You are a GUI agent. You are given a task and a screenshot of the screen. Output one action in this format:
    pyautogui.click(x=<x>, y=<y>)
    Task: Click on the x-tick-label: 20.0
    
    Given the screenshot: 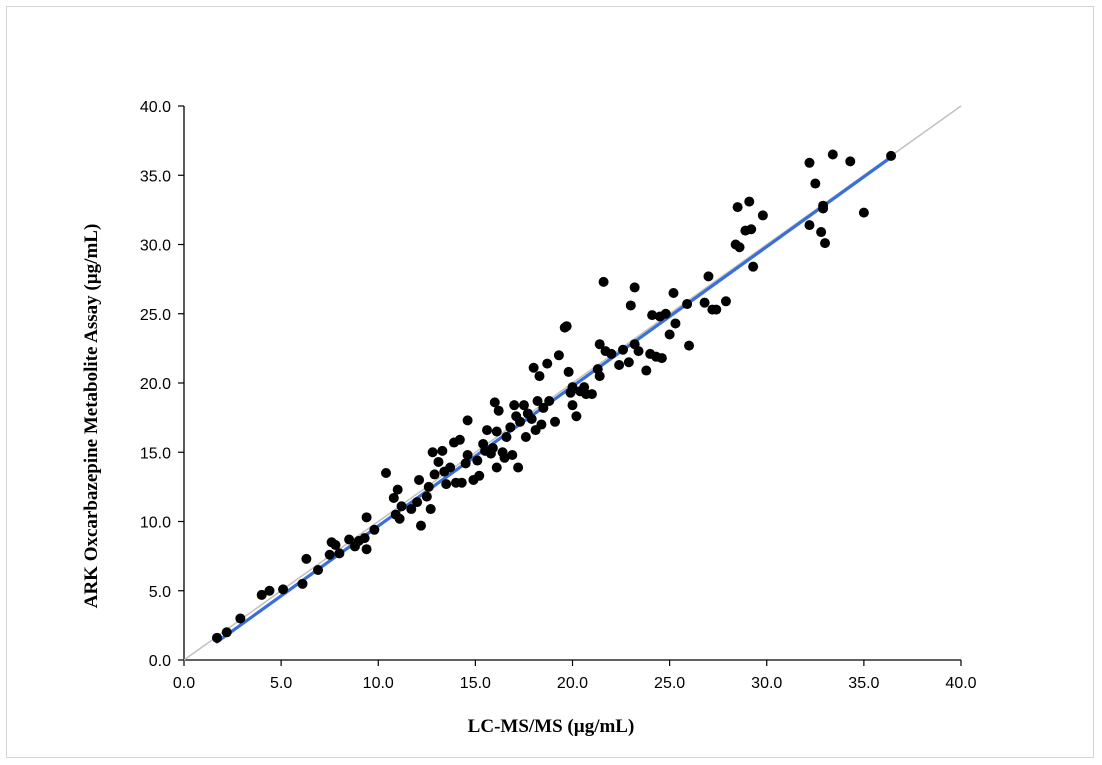 What is the action you would take?
    pyautogui.click(x=572, y=683)
    